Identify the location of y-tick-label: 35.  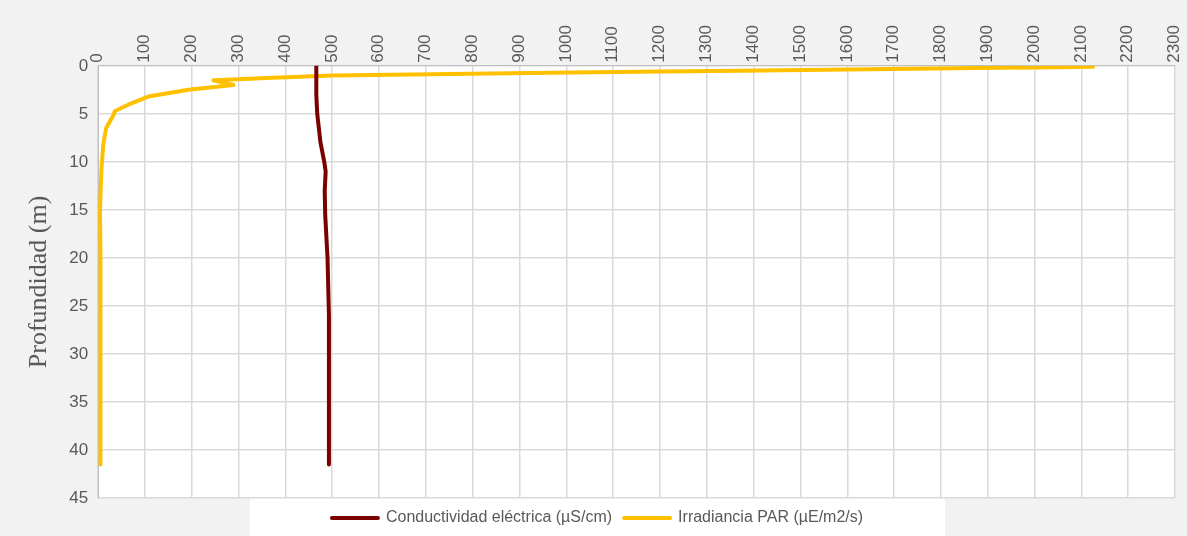
(79, 401).